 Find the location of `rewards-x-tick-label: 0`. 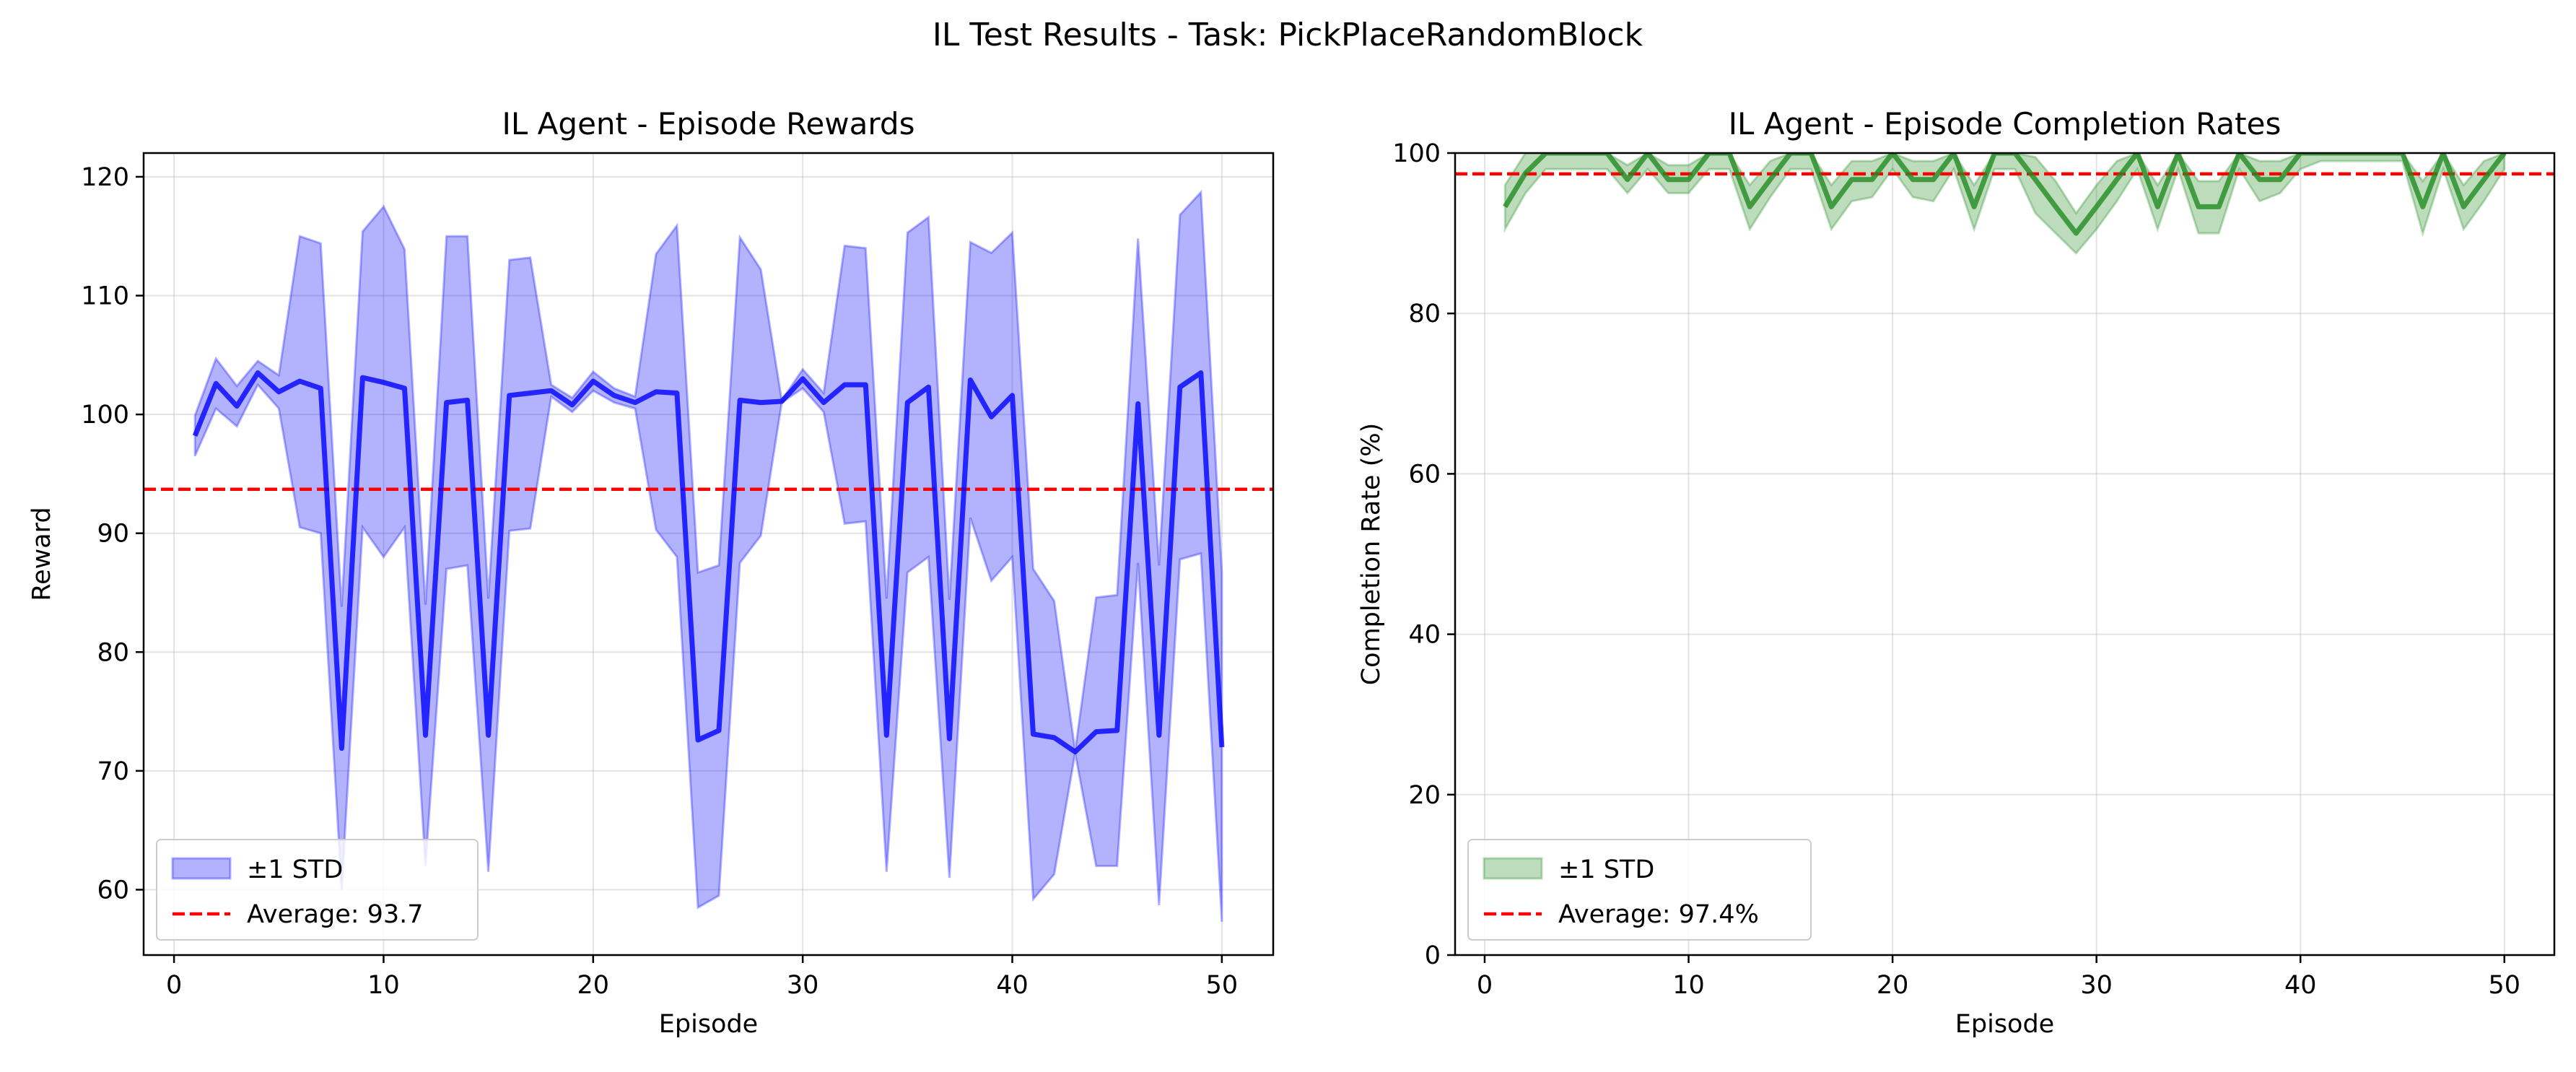

rewards-x-tick-label: 0 is located at coordinates (174, 985).